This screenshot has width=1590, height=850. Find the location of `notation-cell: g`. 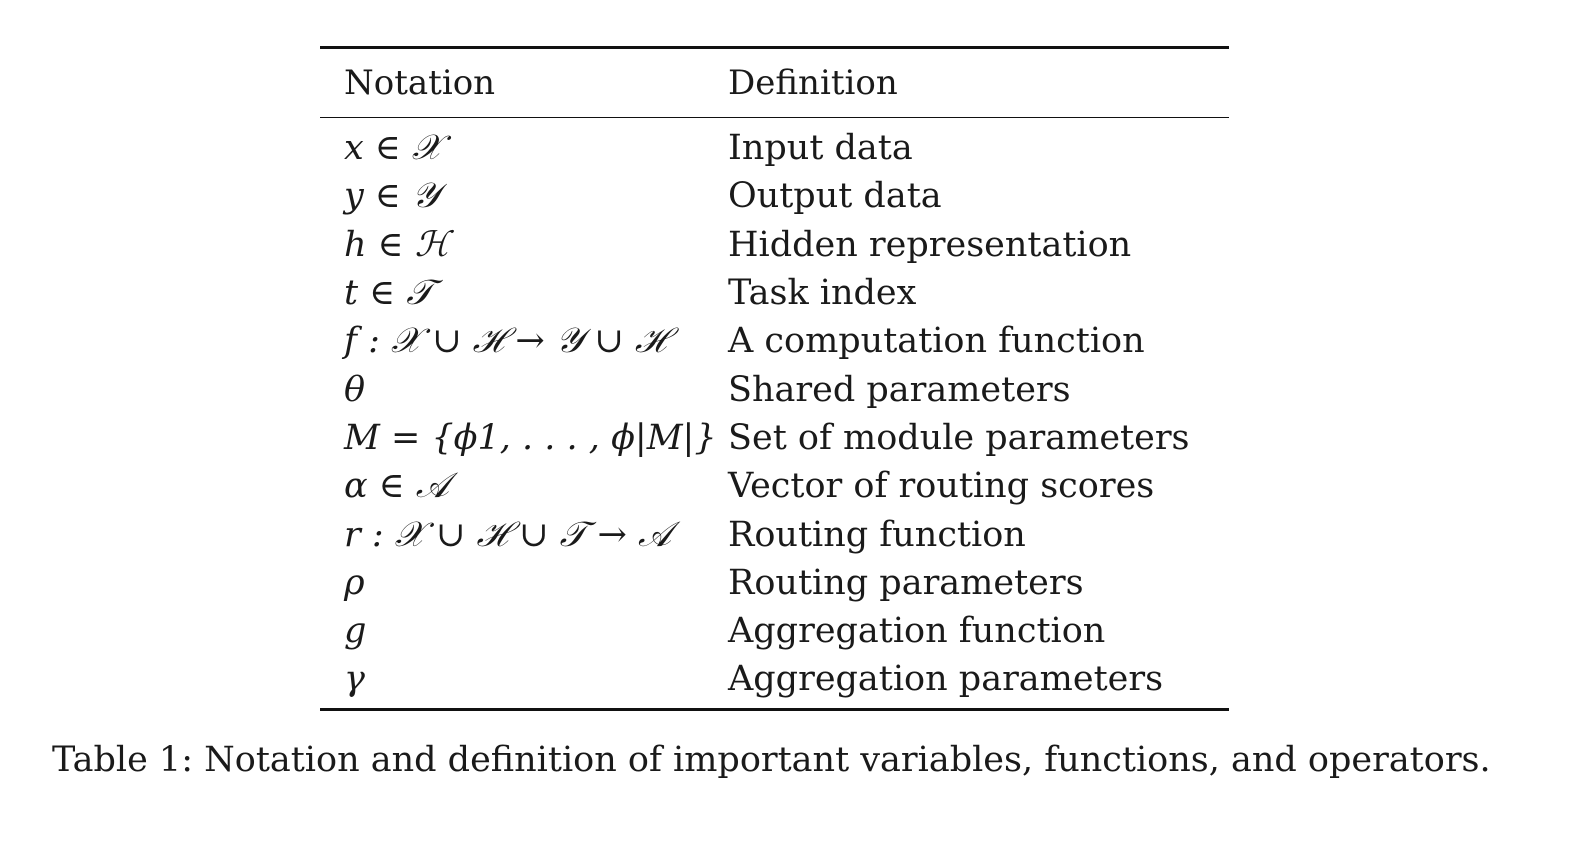

notation-cell: g is located at coordinates (355, 631).